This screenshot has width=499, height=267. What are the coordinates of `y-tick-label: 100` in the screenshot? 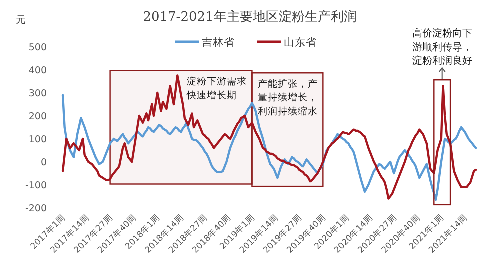 It's located at (37, 140).